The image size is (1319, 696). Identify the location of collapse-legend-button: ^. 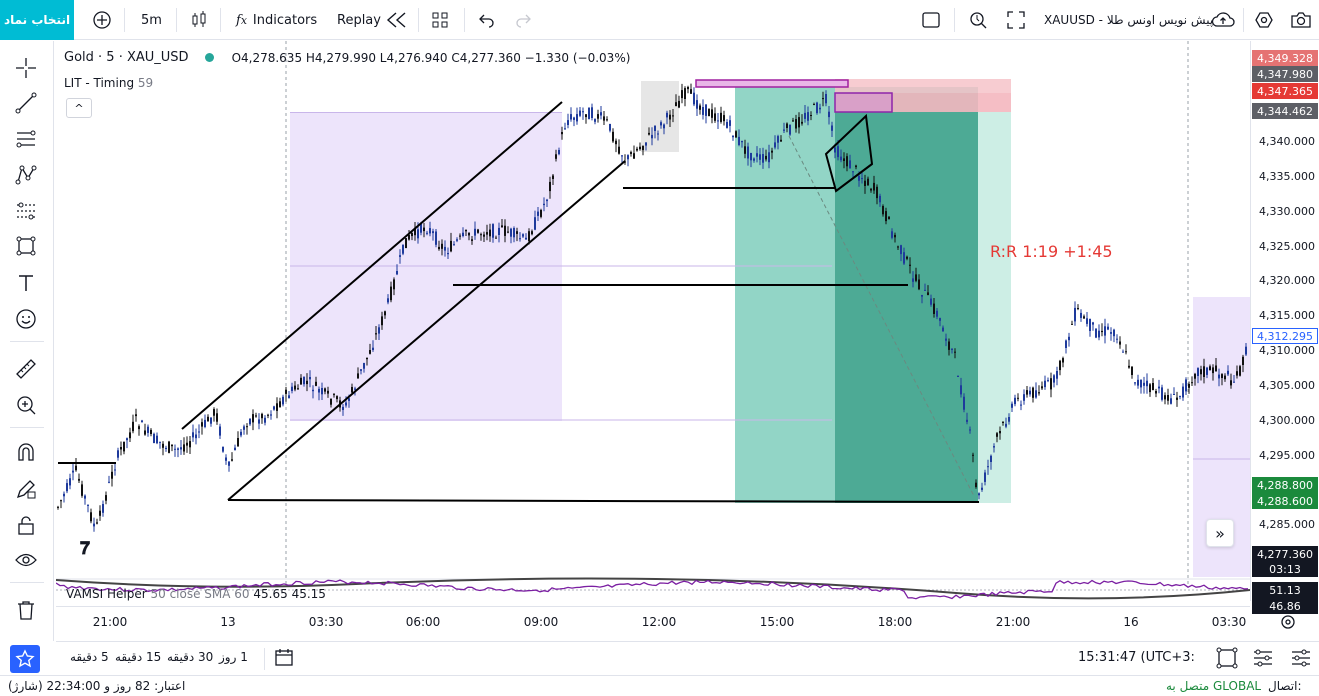
(79, 108).